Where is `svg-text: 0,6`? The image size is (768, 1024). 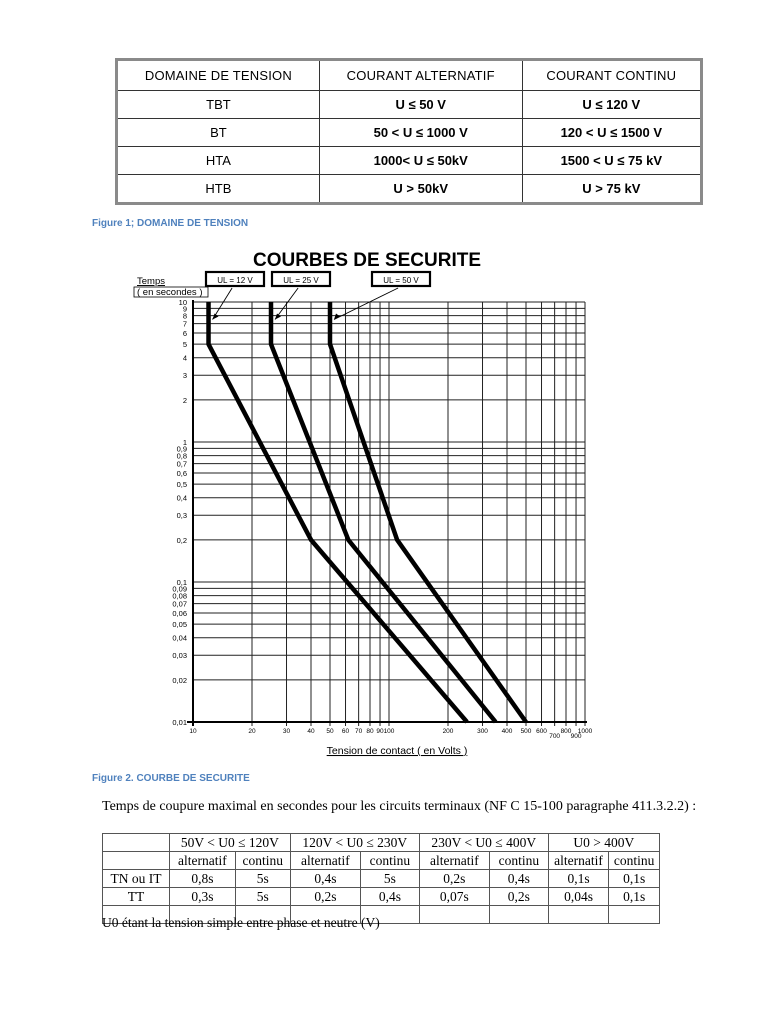 svg-text: 0,6 is located at coordinates (182, 473).